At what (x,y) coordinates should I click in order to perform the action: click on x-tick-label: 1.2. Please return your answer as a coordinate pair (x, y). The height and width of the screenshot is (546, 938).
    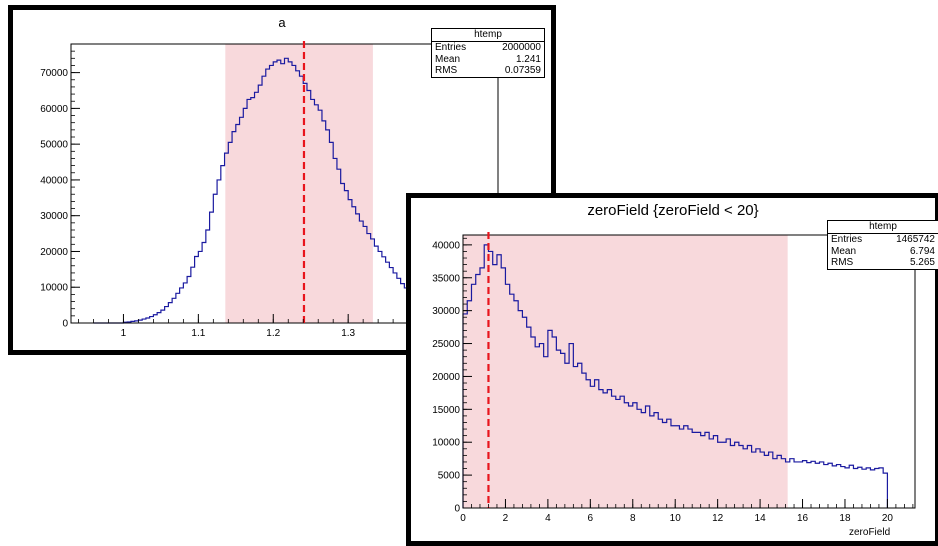
    Looking at the image, I should click on (273, 333).